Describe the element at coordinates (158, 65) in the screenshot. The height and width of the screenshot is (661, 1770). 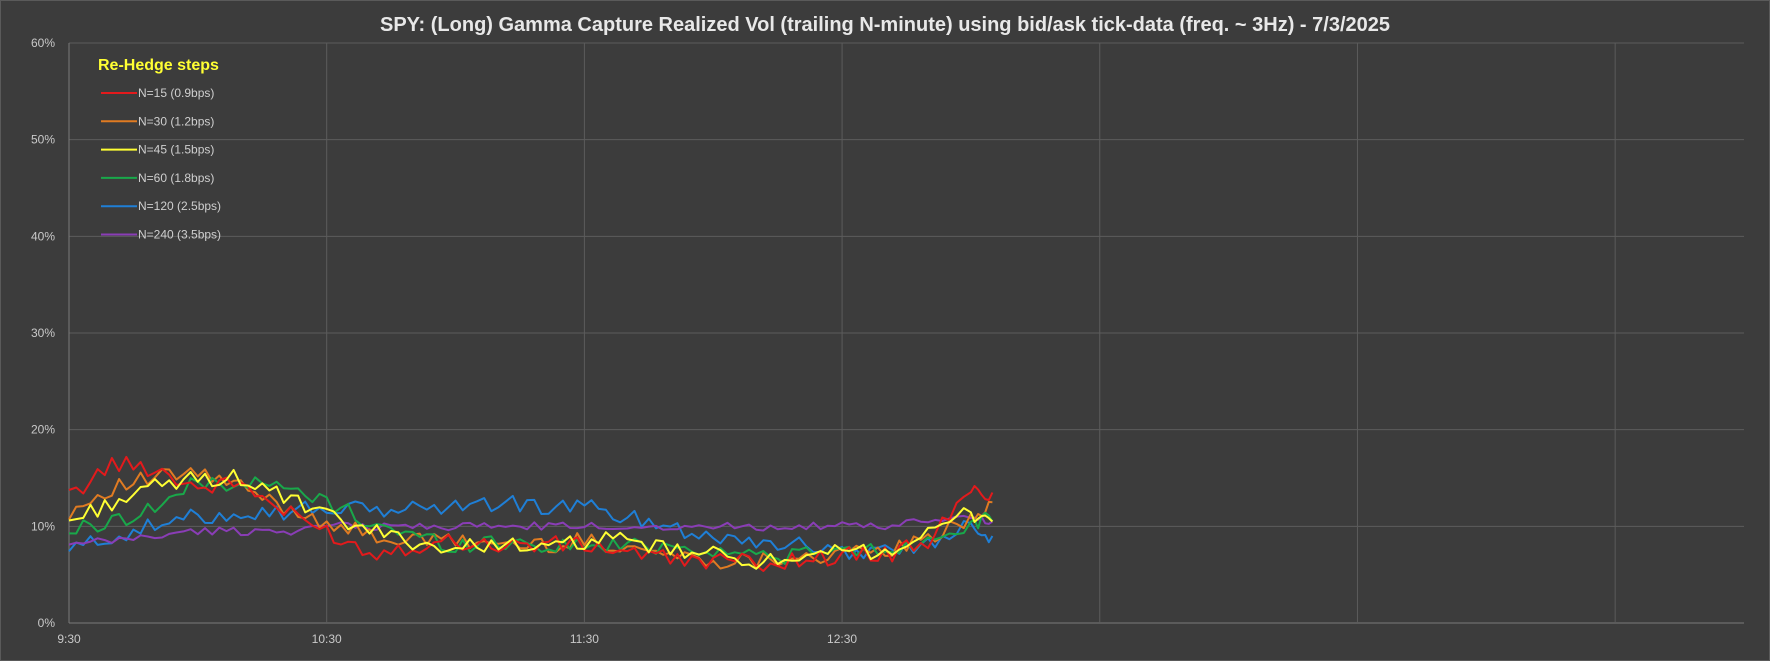
I see `legend-title: Re-Hedge steps` at that location.